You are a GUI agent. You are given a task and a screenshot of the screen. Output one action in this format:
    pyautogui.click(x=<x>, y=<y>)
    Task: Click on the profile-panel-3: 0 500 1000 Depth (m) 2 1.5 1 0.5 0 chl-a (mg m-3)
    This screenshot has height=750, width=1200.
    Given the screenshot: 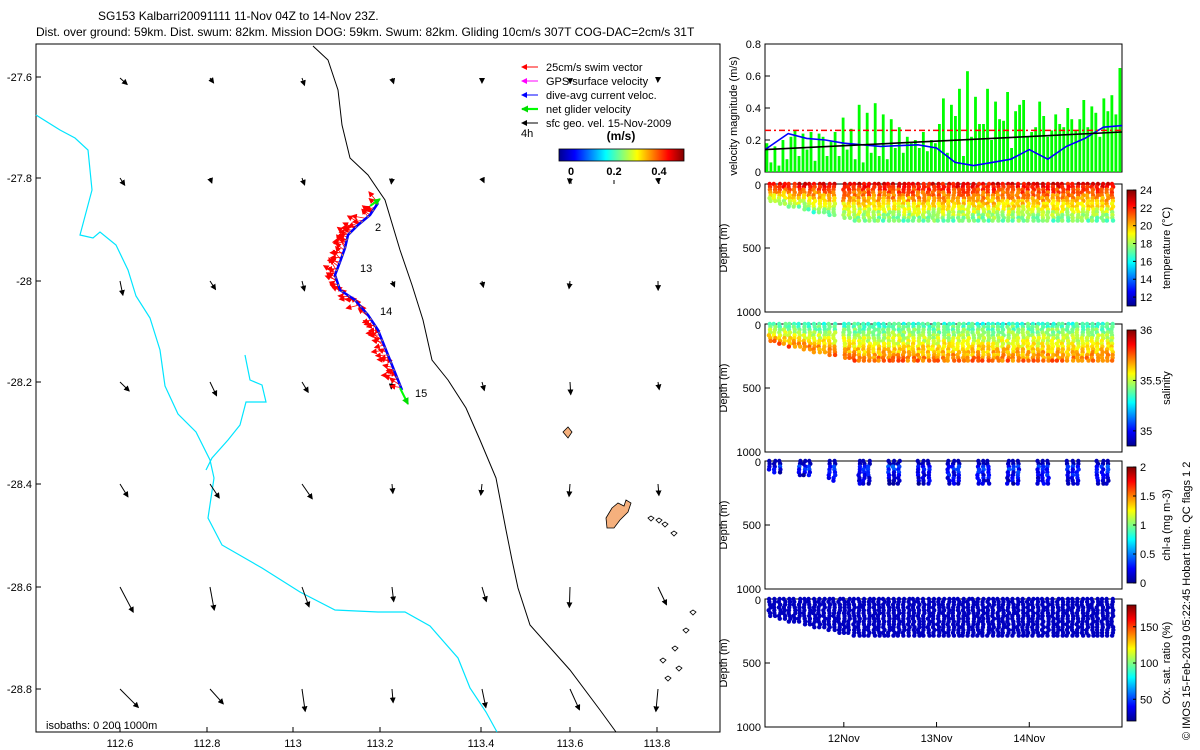 What is the action you would take?
    pyautogui.click(x=945, y=526)
    